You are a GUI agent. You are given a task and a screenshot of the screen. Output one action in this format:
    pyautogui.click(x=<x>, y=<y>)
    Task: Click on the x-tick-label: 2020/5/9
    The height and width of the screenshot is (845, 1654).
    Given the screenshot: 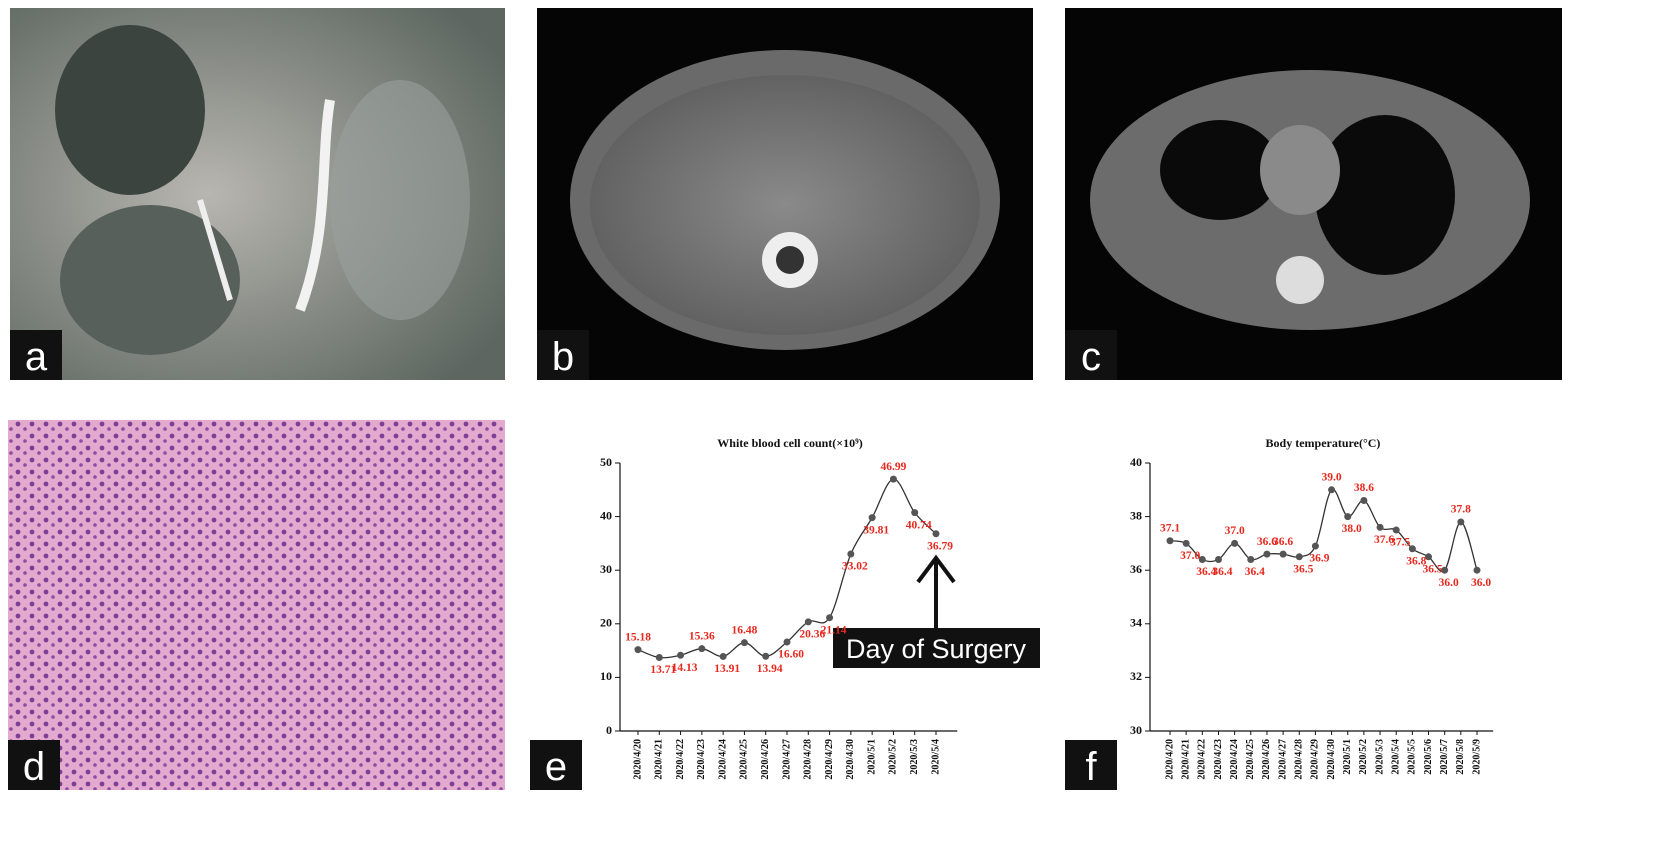 What is the action you would take?
    pyautogui.click(x=1476, y=757)
    